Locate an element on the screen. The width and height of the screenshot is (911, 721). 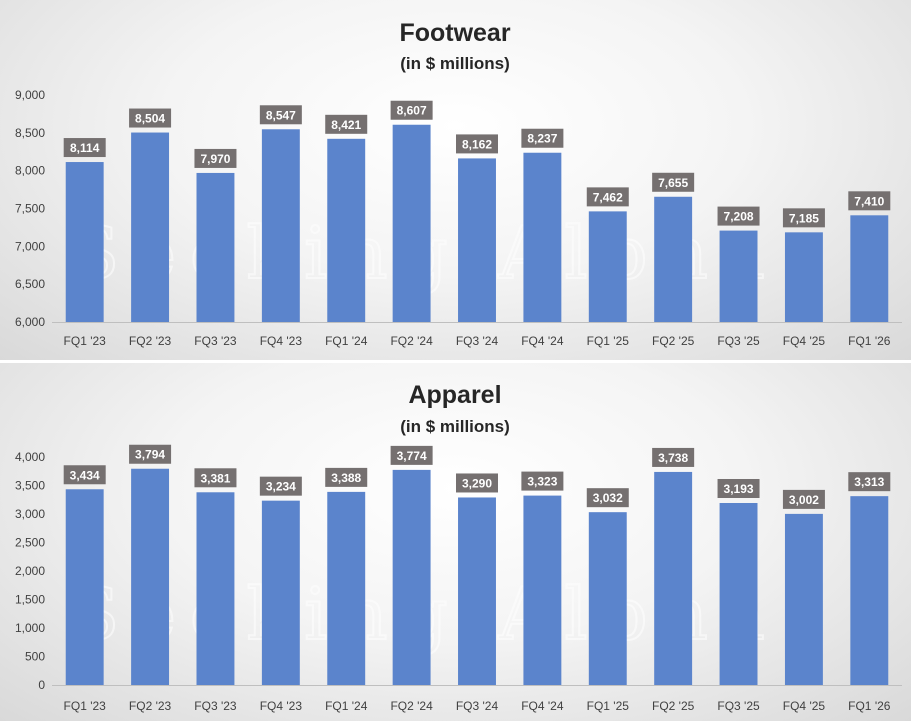
y-tick-label: 2,500 is located at coordinates (30, 543).